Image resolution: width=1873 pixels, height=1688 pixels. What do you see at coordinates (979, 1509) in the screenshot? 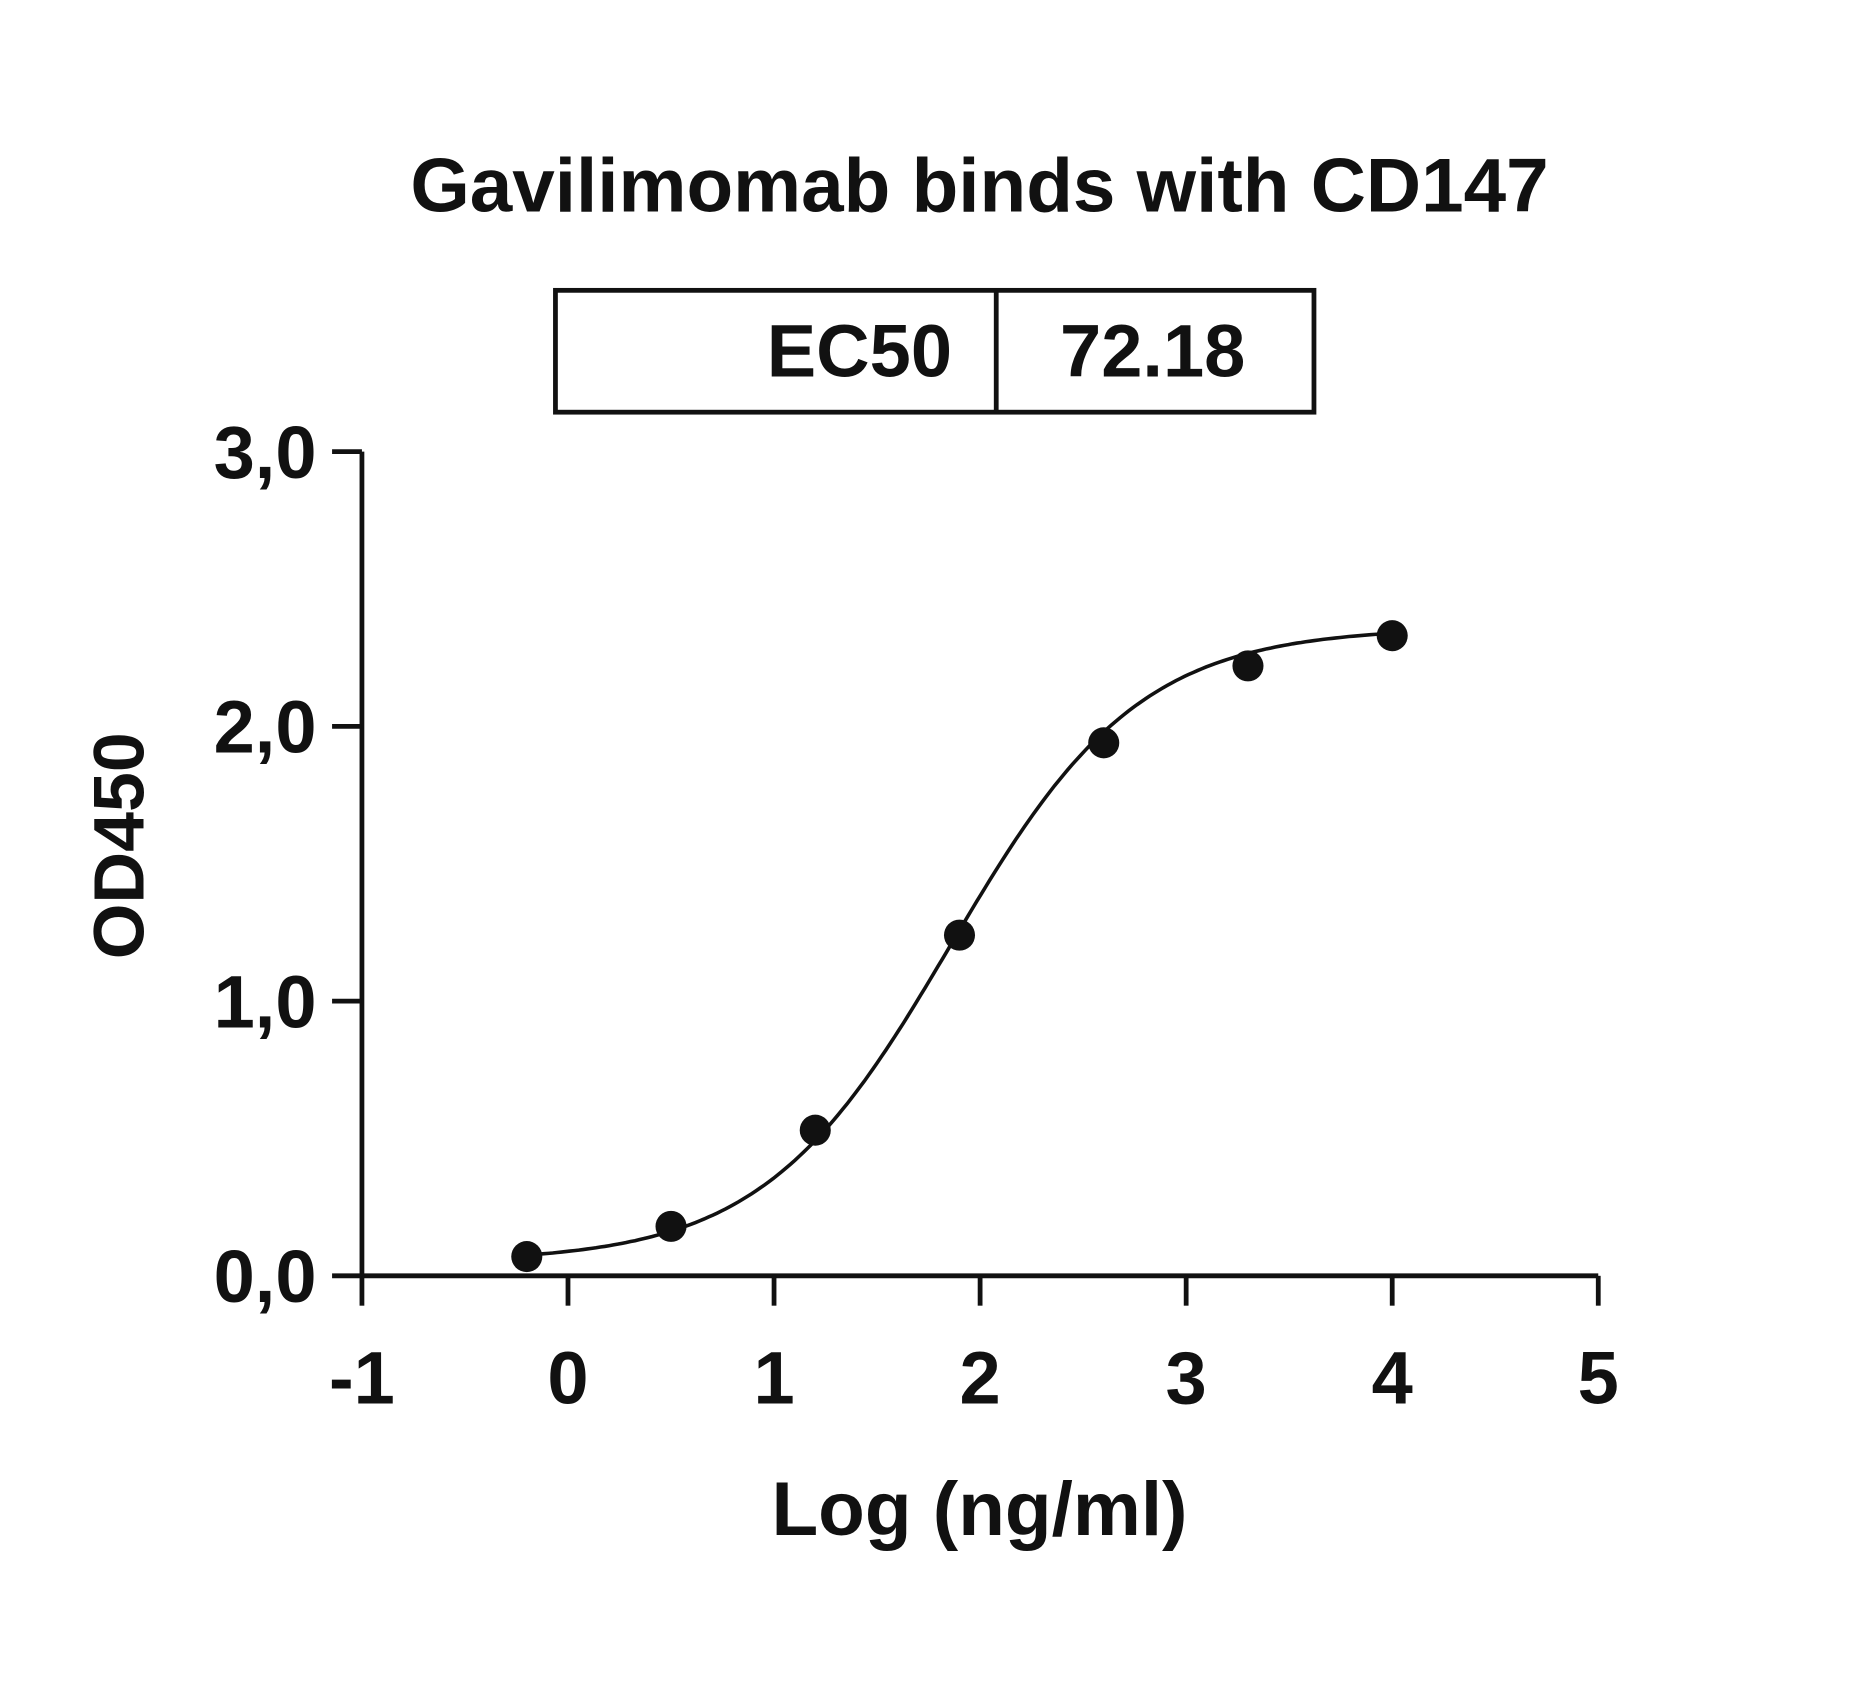
I see `x-axis-label: Log (ng/ml)` at bounding box center [979, 1509].